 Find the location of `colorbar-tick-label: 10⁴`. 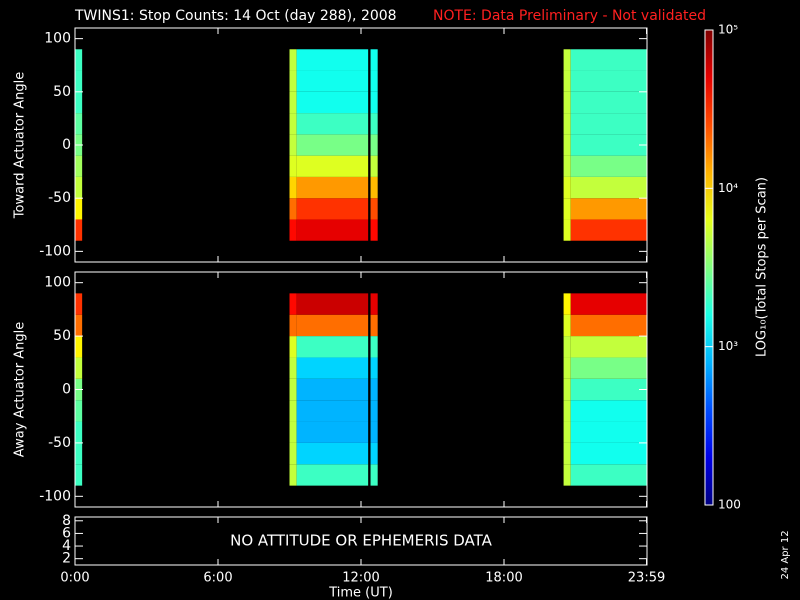

colorbar-tick-label: 10⁴ is located at coordinates (728, 188).